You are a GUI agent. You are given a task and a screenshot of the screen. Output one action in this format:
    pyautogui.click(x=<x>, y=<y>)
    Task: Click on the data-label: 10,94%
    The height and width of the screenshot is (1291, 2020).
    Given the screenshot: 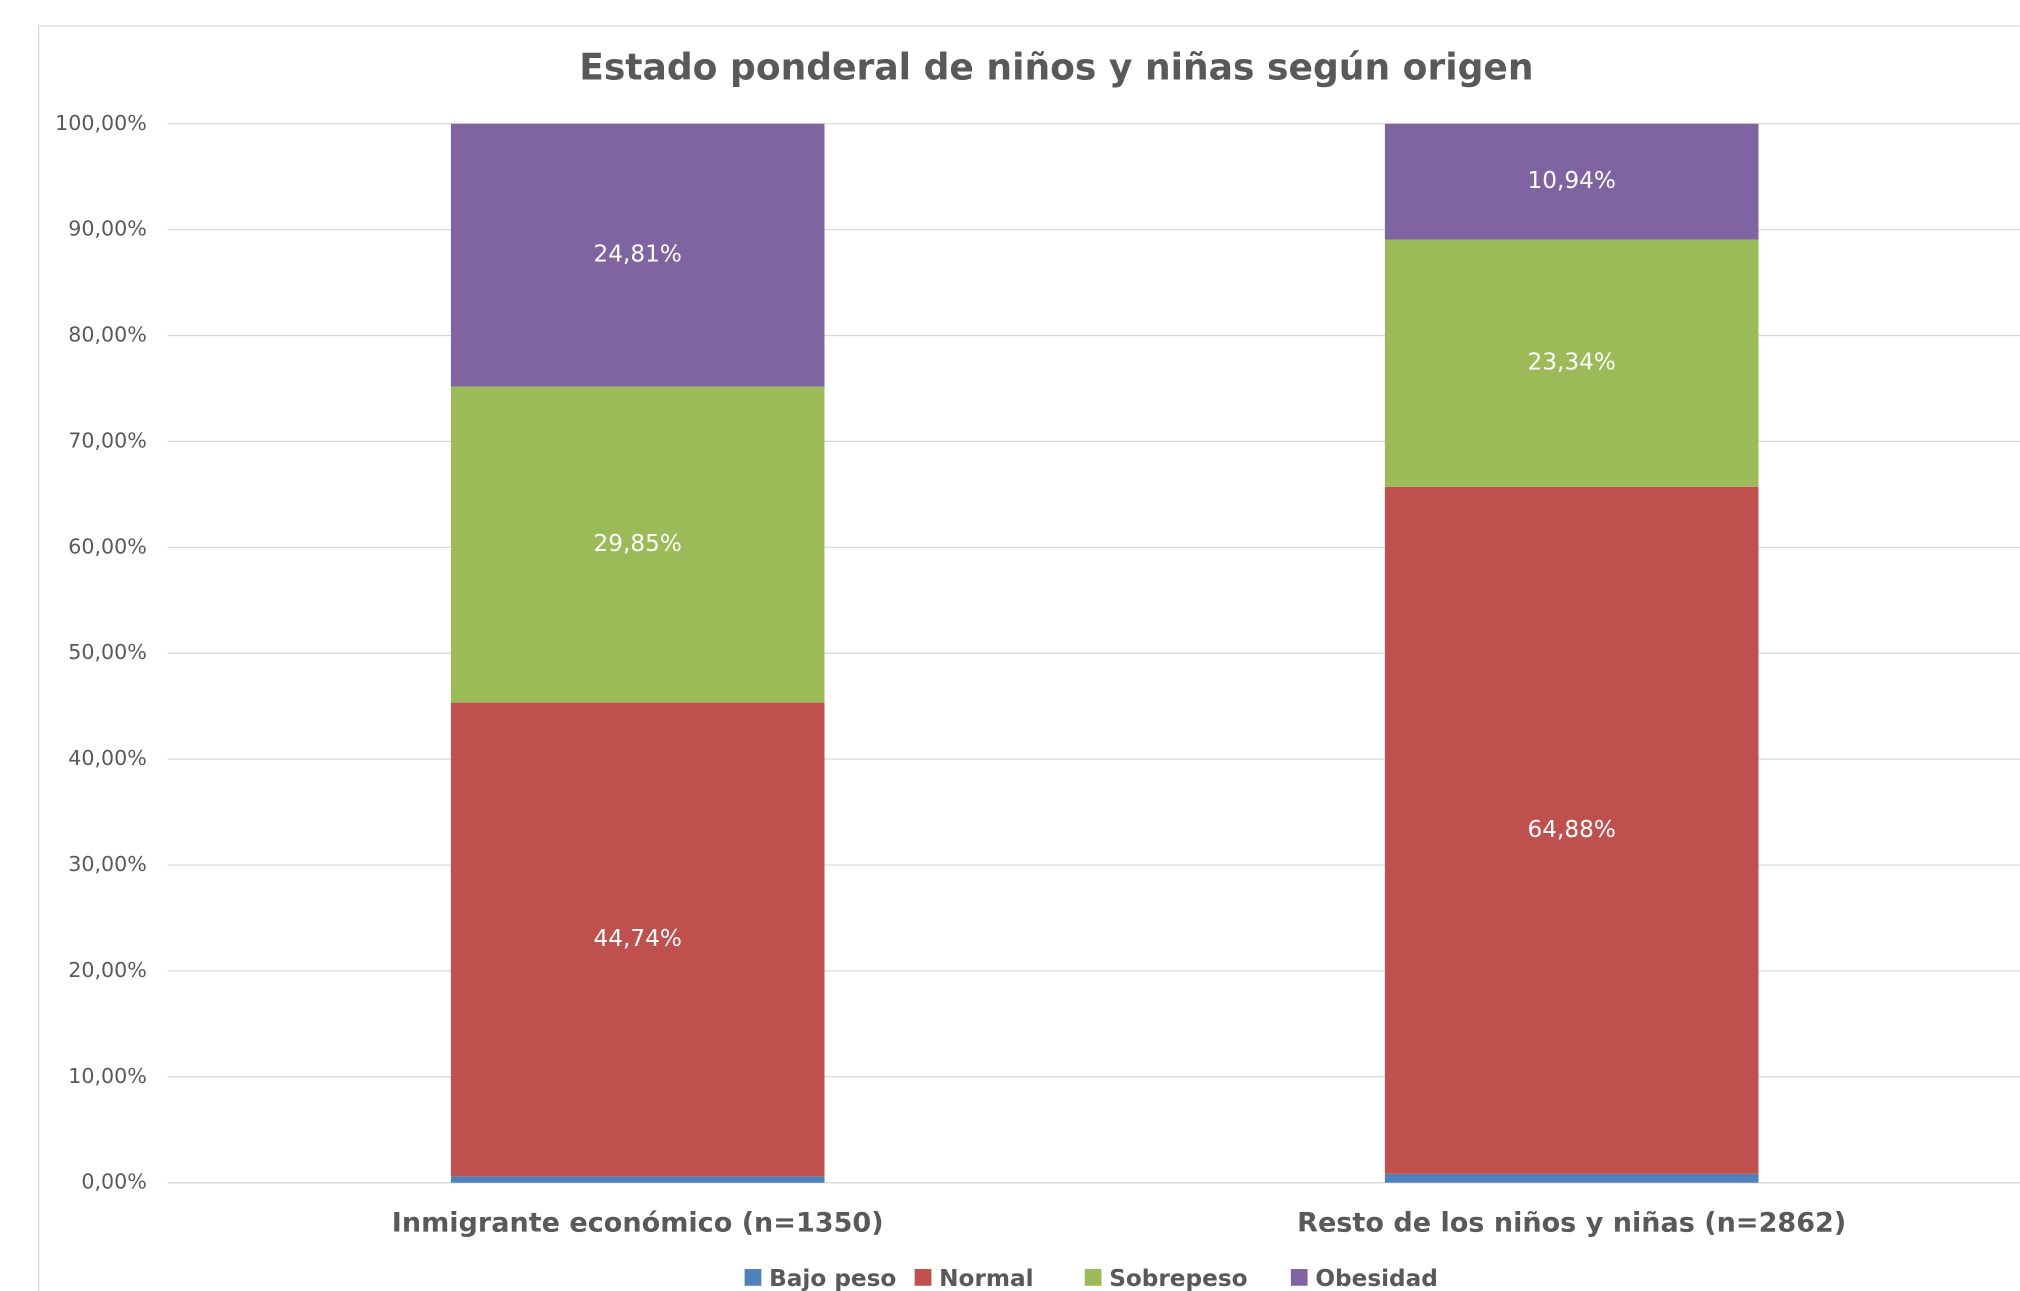 What is the action you would take?
    pyautogui.click(x=1572, y=180)
    